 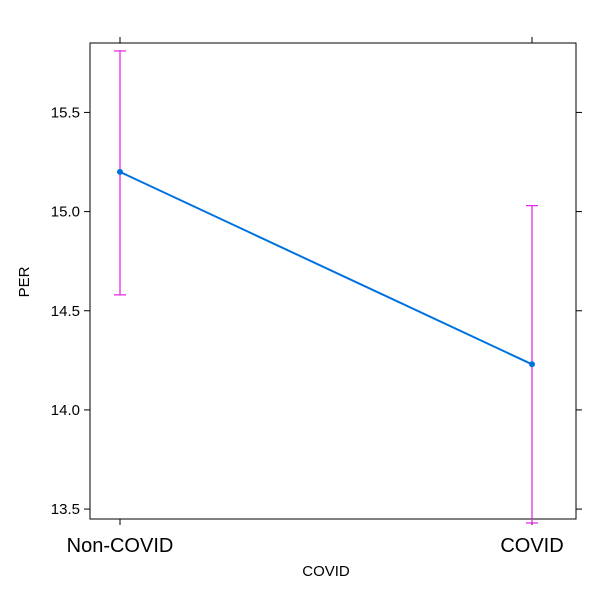 What do you see at coordinates (326, 40) in the screenshot?
I see `x-axis-top` at bounding box center [326, 40].